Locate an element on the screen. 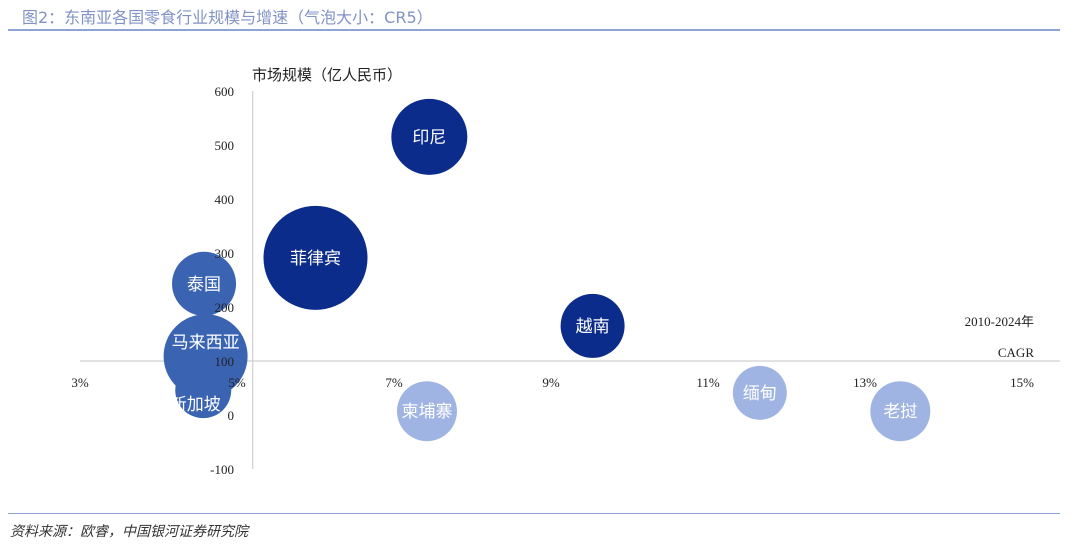 The image size is (1080, 544). y-tick-label: 200 is located at coordinates (225, 307).